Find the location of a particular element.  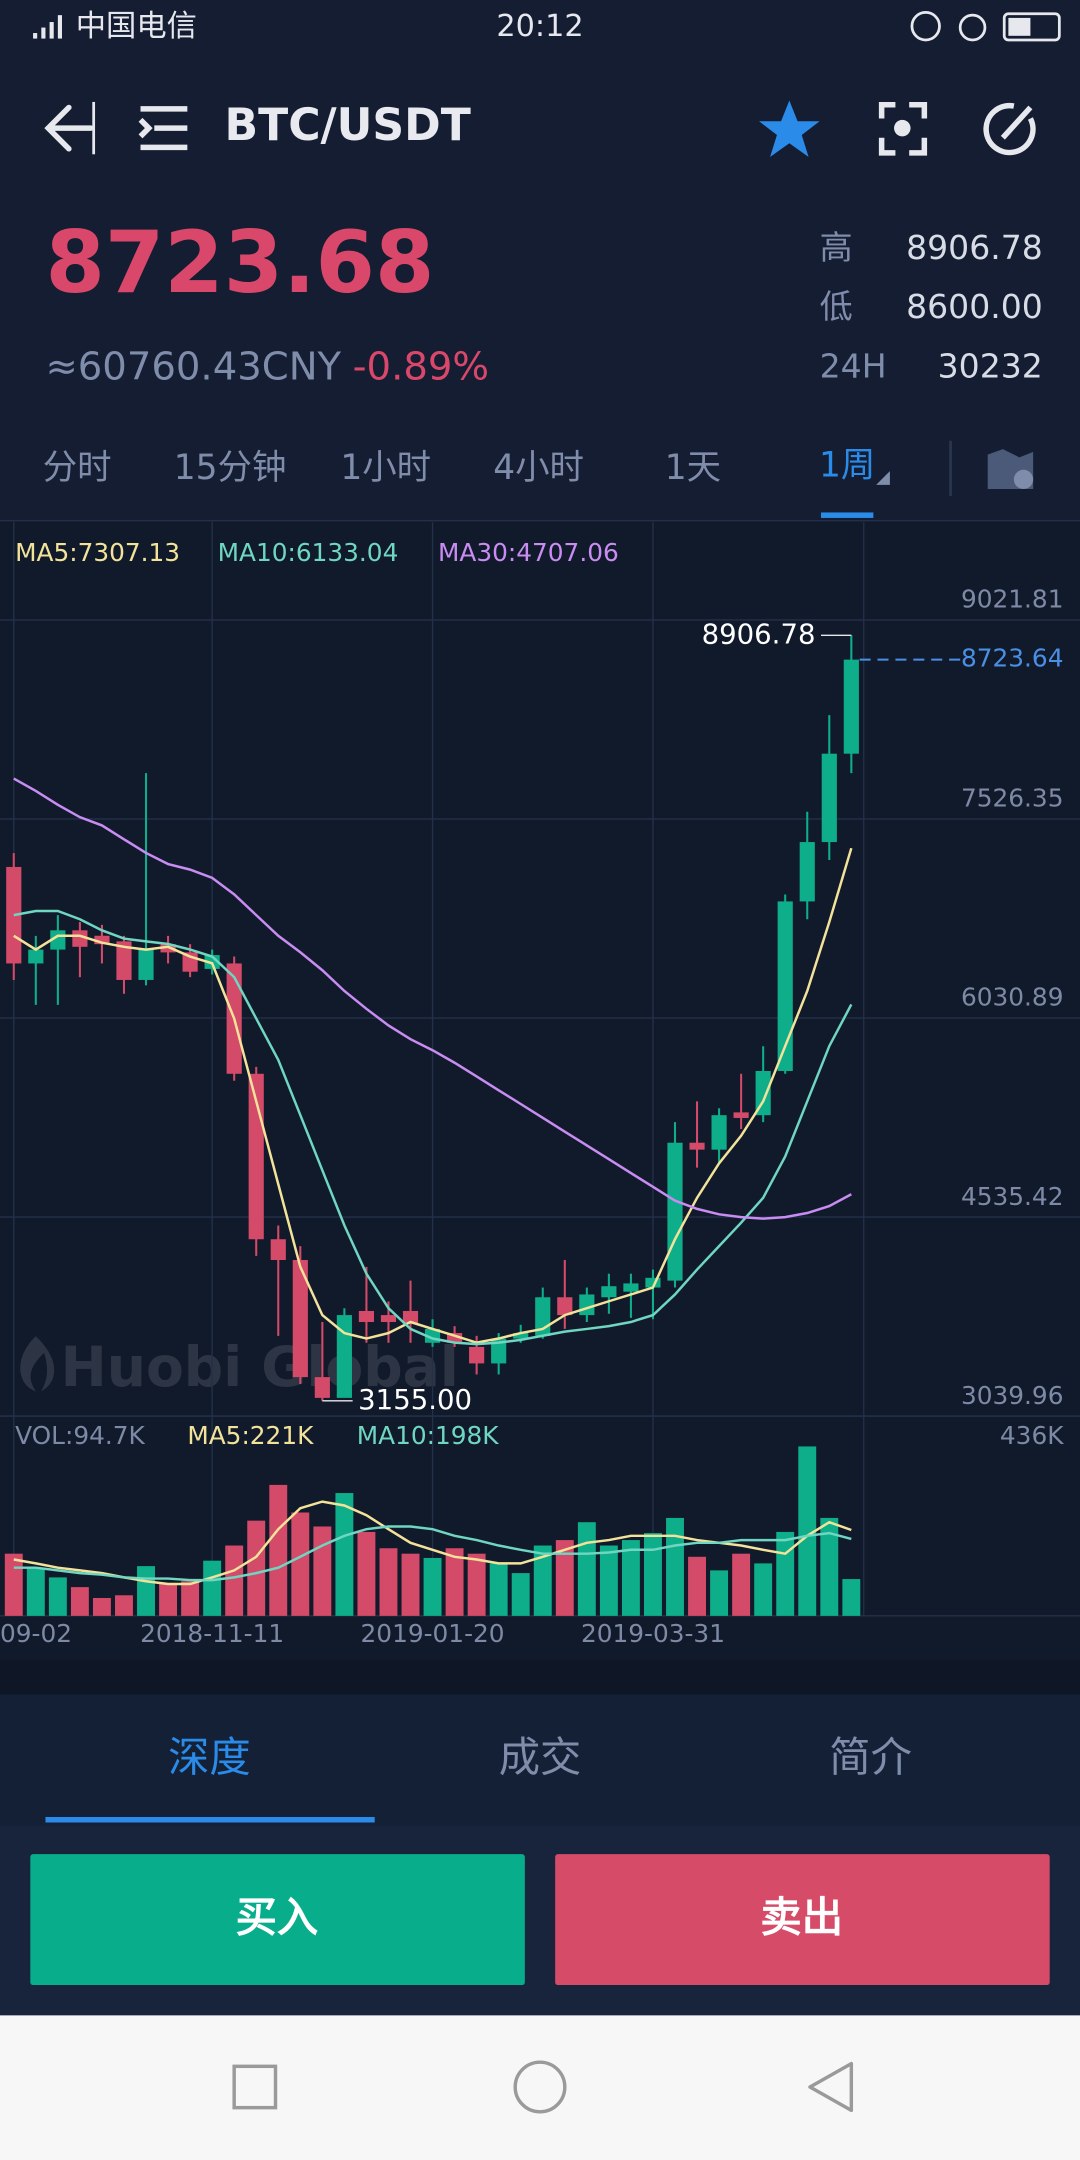

tabs-background is located at coordinates (540, 1760).